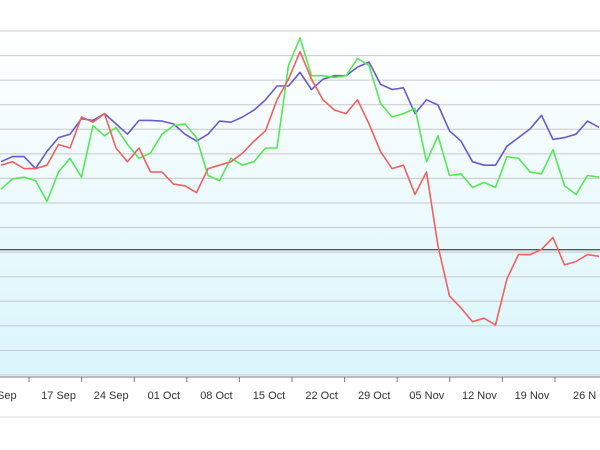 Image resolution: width=600 pixels, height=450 pixels. Describe the element at coordinates (321, 396) in the screenshot. I see `x-tick-label: 22 Oct` at that location.